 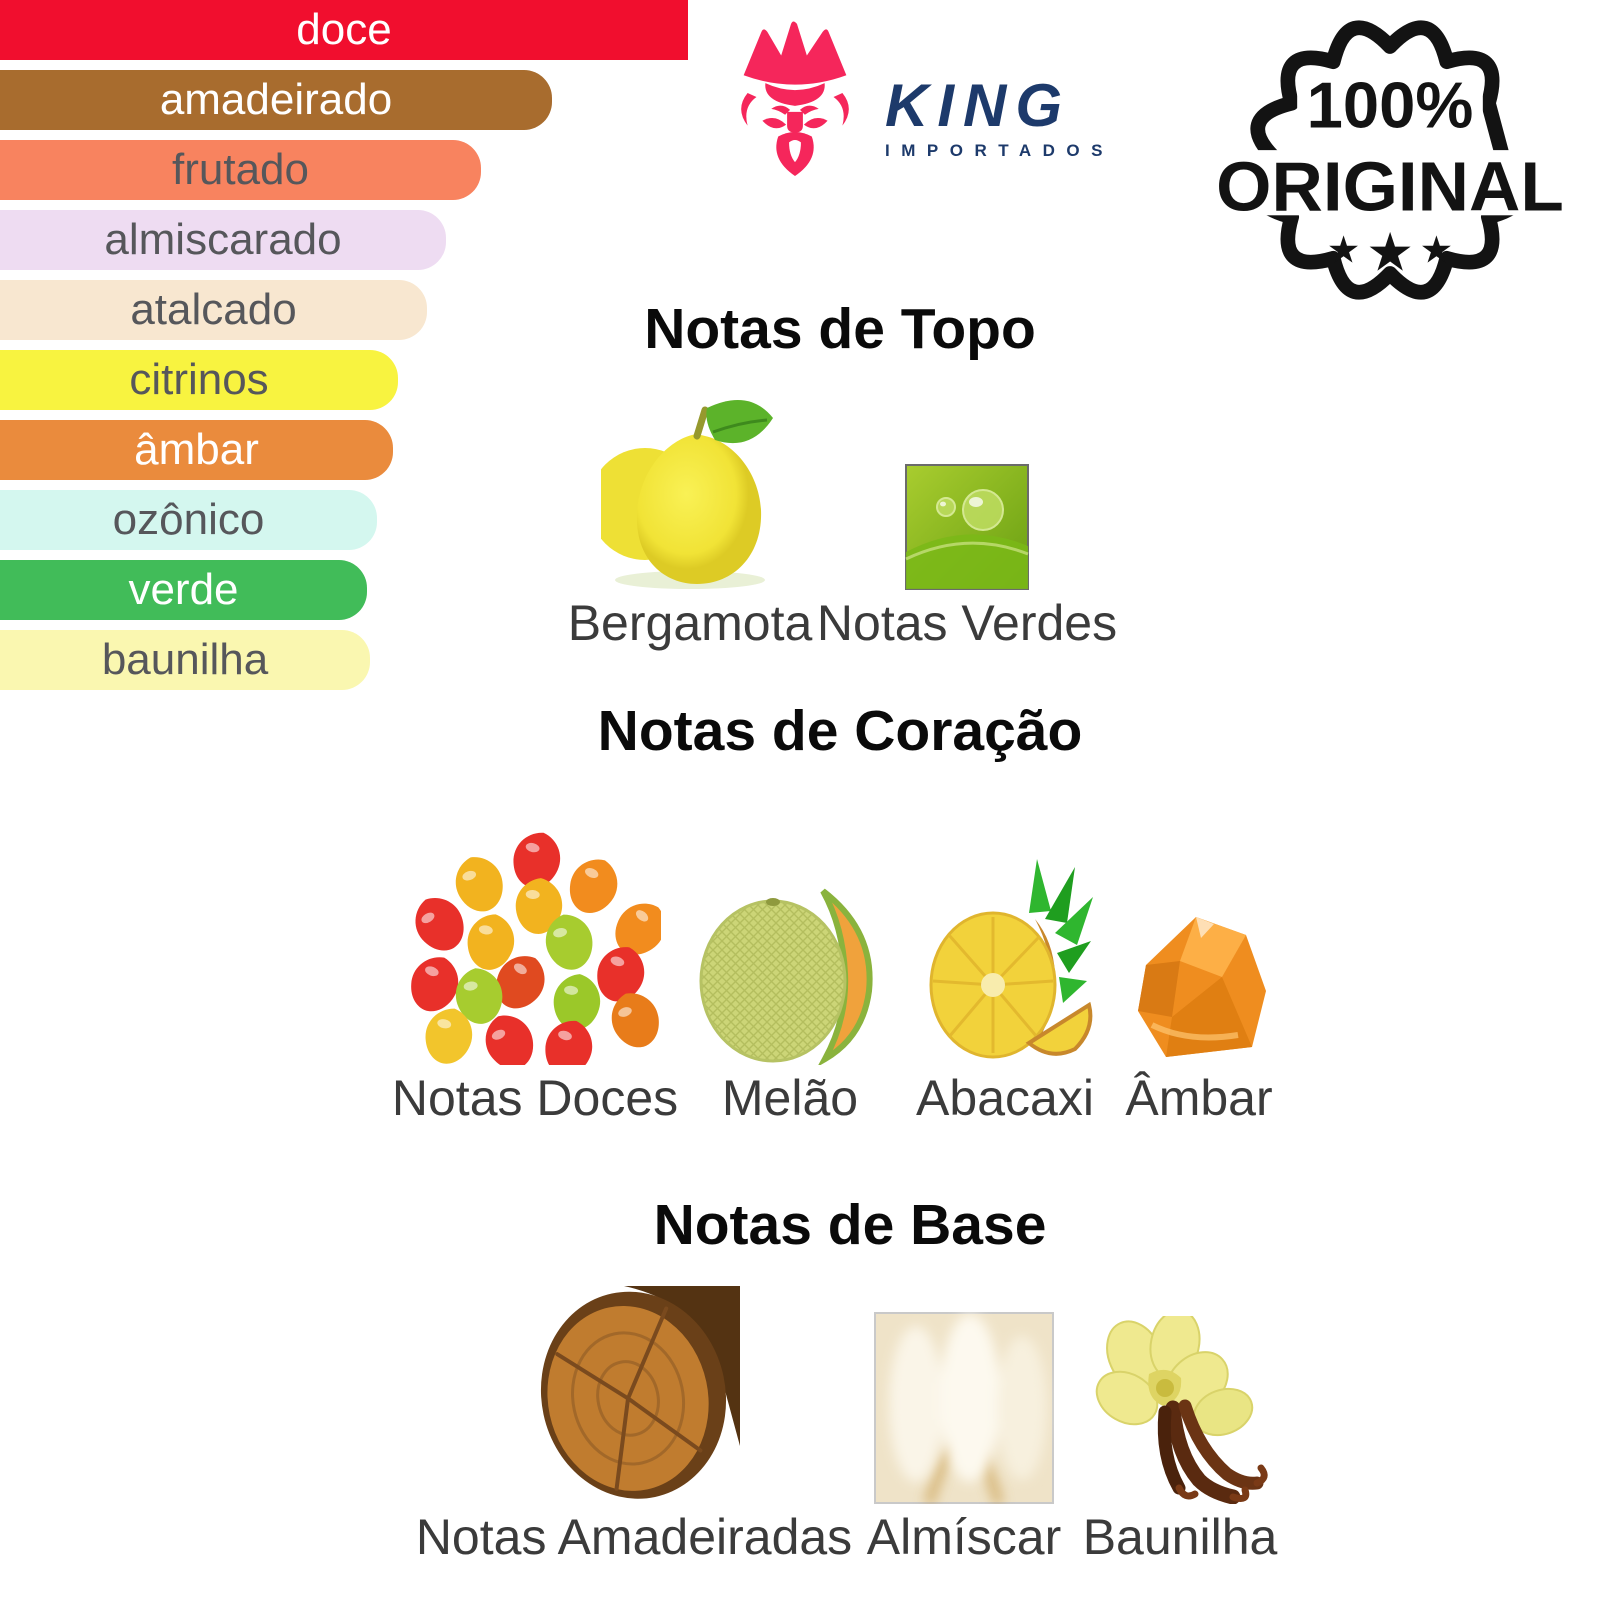 I want to click on note-abacaxi: Abacaxi, so click(x=1005, y=971).